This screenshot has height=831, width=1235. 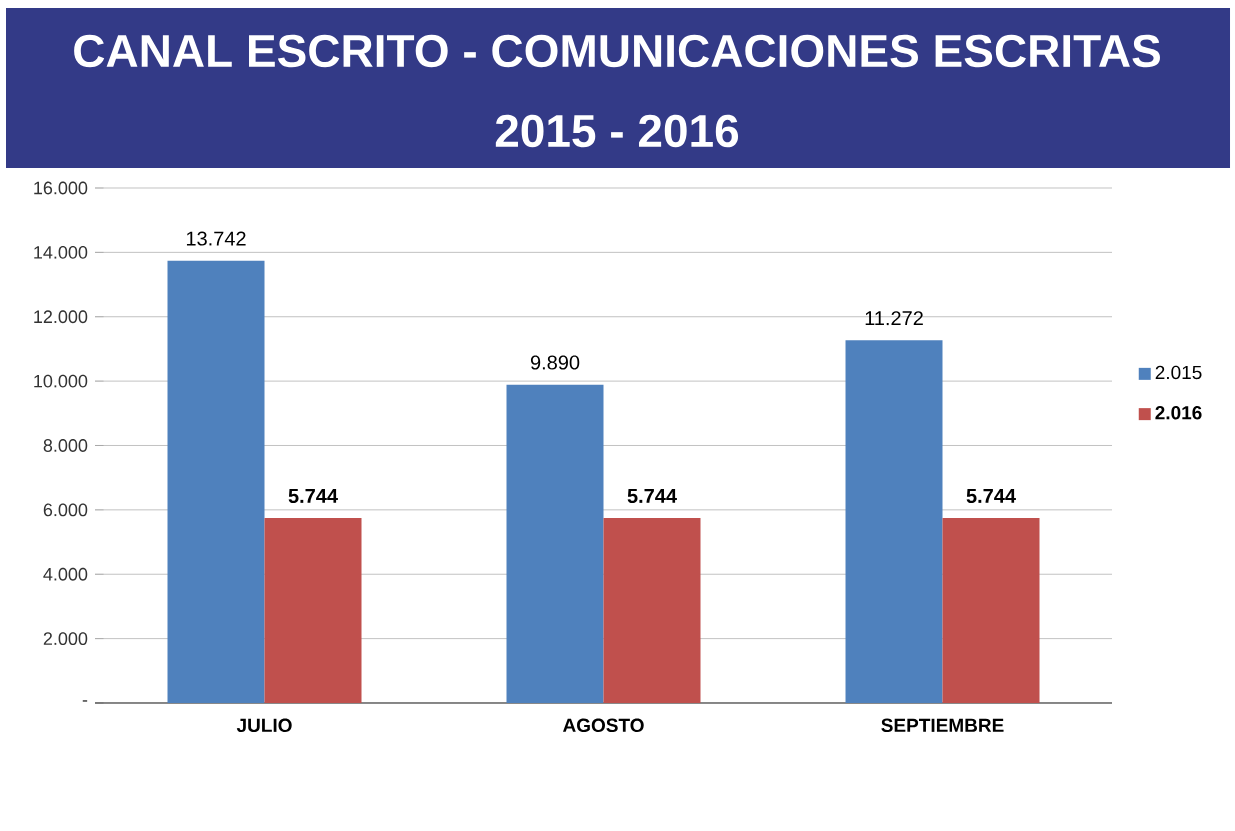 What do you see at coordinates (65, 639) in the screenshot?
I see `y-tick-label: 2.000` at bounding box center [65, 639].